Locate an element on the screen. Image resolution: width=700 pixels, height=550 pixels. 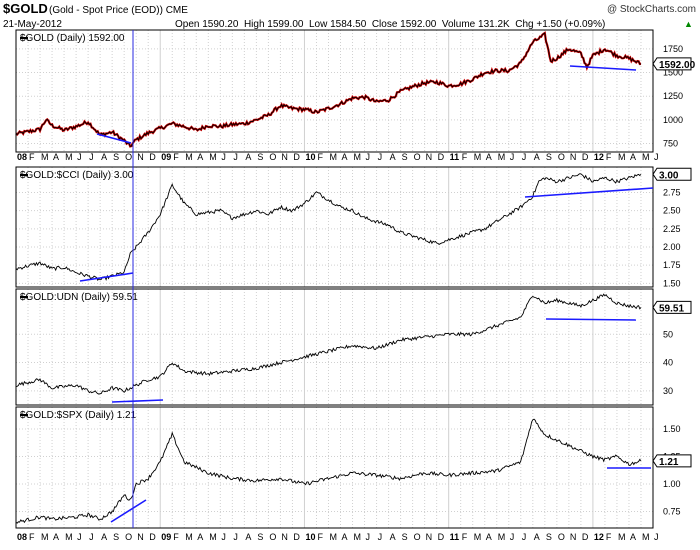
y-tick-label: 2.25 is located at coordinates (672, 229).